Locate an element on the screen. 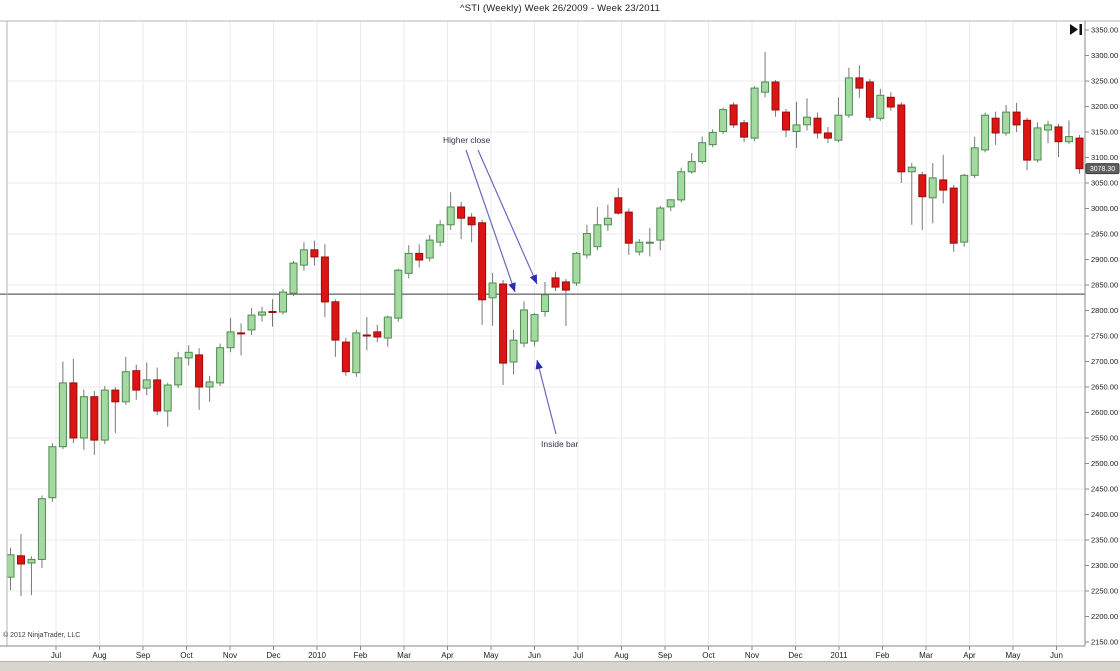 This screenshot has width=1120, height=671. y-axis-label: 2750.00 is located at coordinates (1104, 336).